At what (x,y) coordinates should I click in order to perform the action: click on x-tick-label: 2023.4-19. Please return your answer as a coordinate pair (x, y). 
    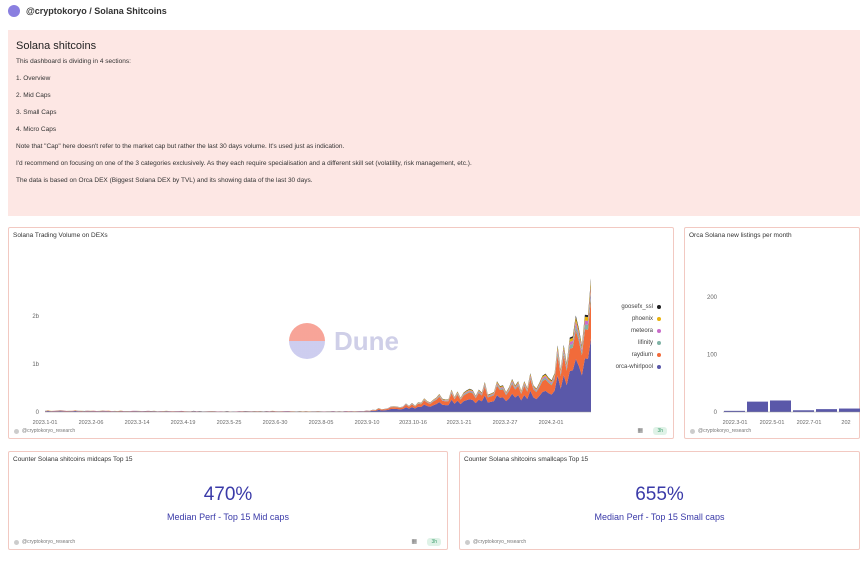
    Looking at the image, I should click on (183, 423).